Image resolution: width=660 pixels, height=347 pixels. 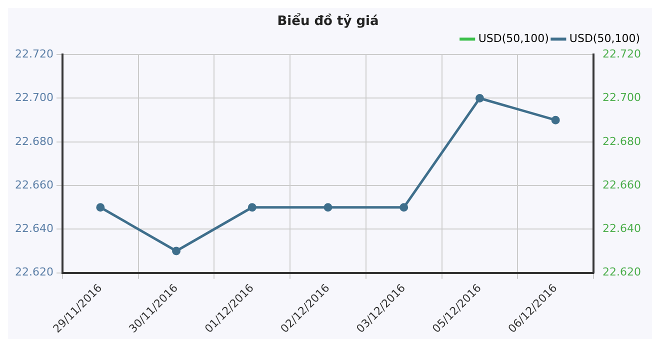 I want to click on y-tick-label: 22.680, so click(x=34, y=141).